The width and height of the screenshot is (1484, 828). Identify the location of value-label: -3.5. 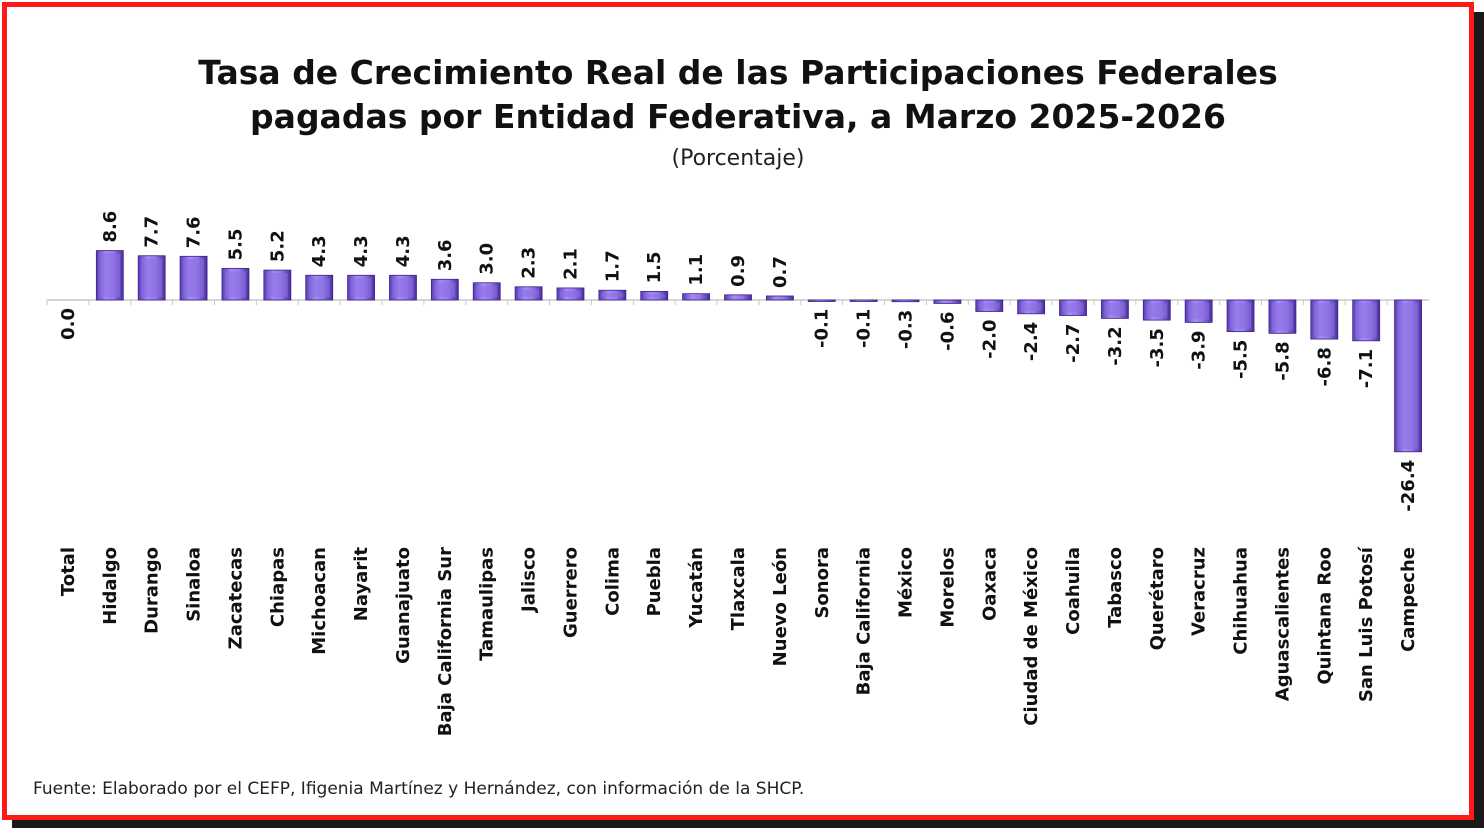
(1157, 347).